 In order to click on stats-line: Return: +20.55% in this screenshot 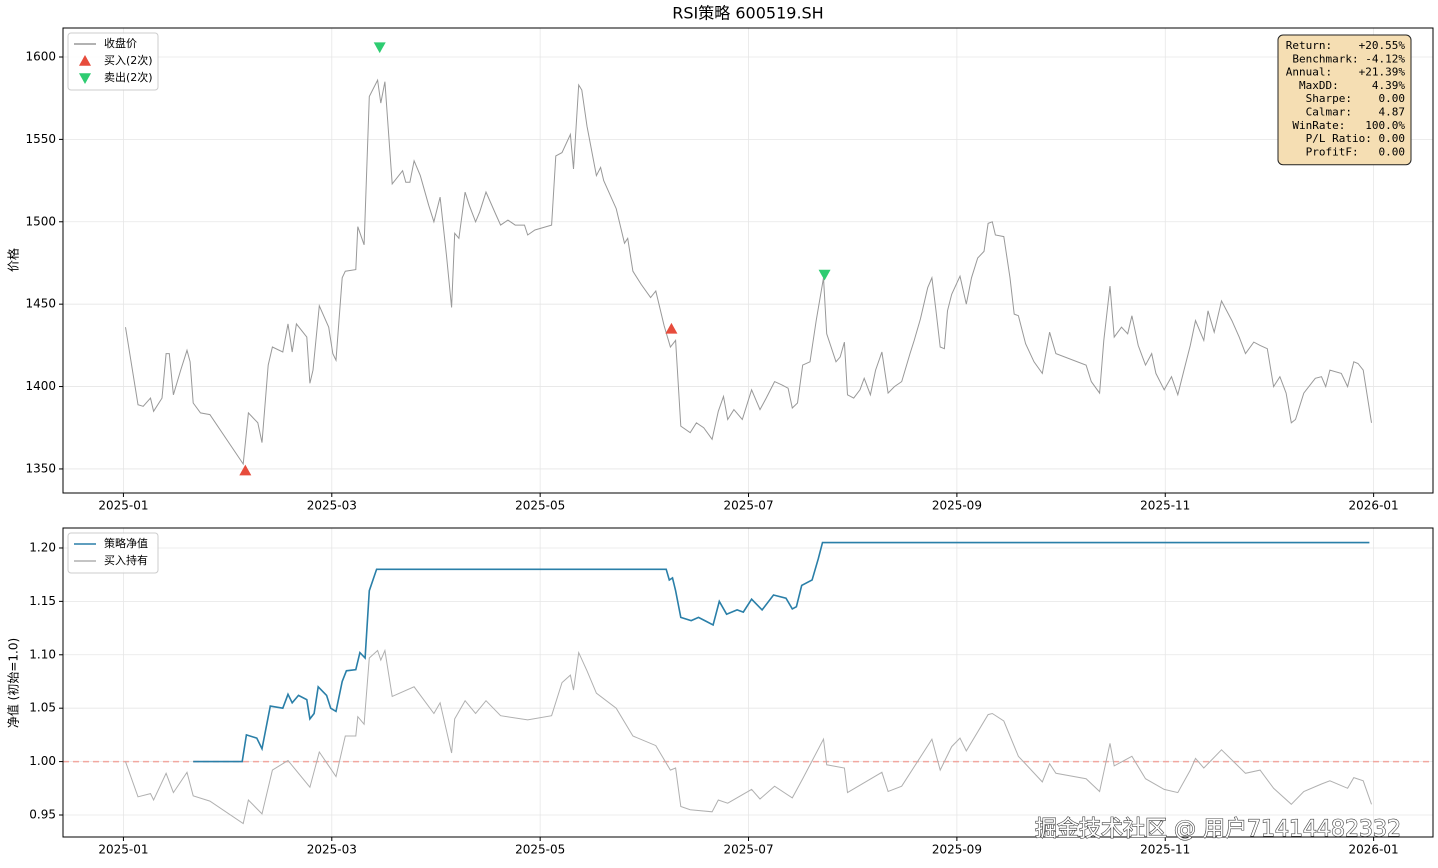, I will do `click(1346, 45)`.